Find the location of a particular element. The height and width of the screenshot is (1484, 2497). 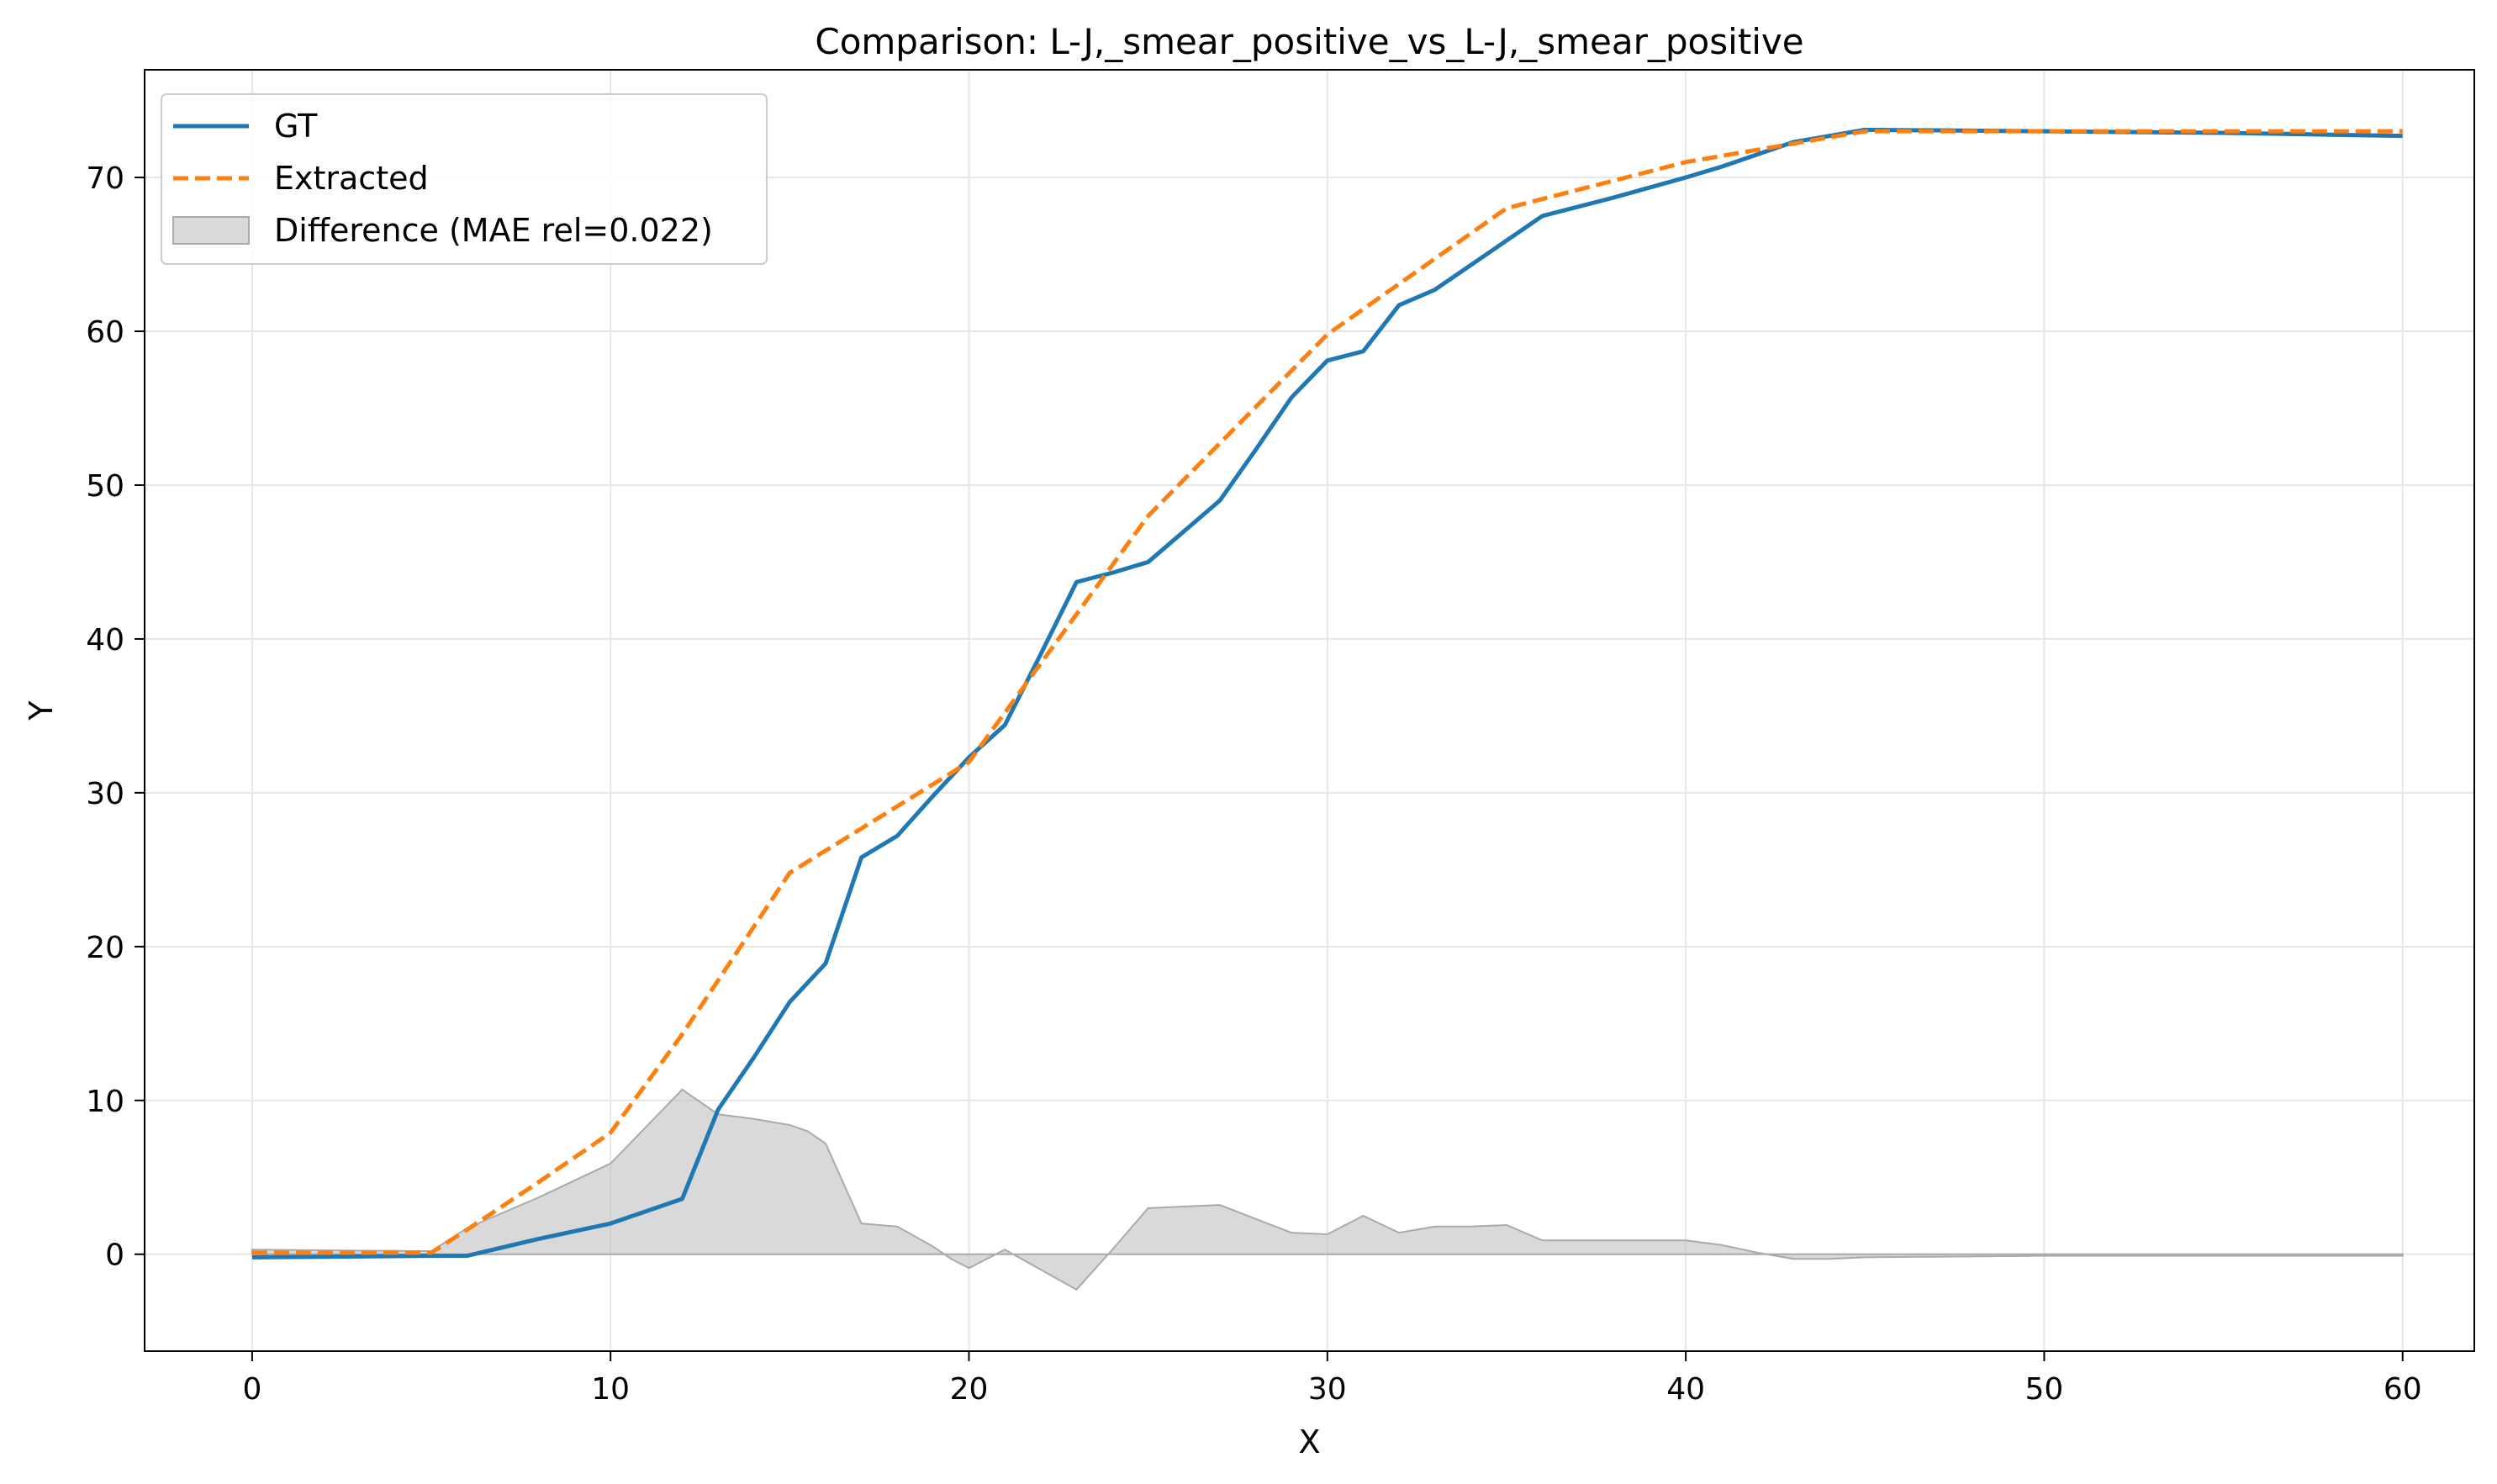

y-tick-label: 20 is located at coordinates (105, 948).